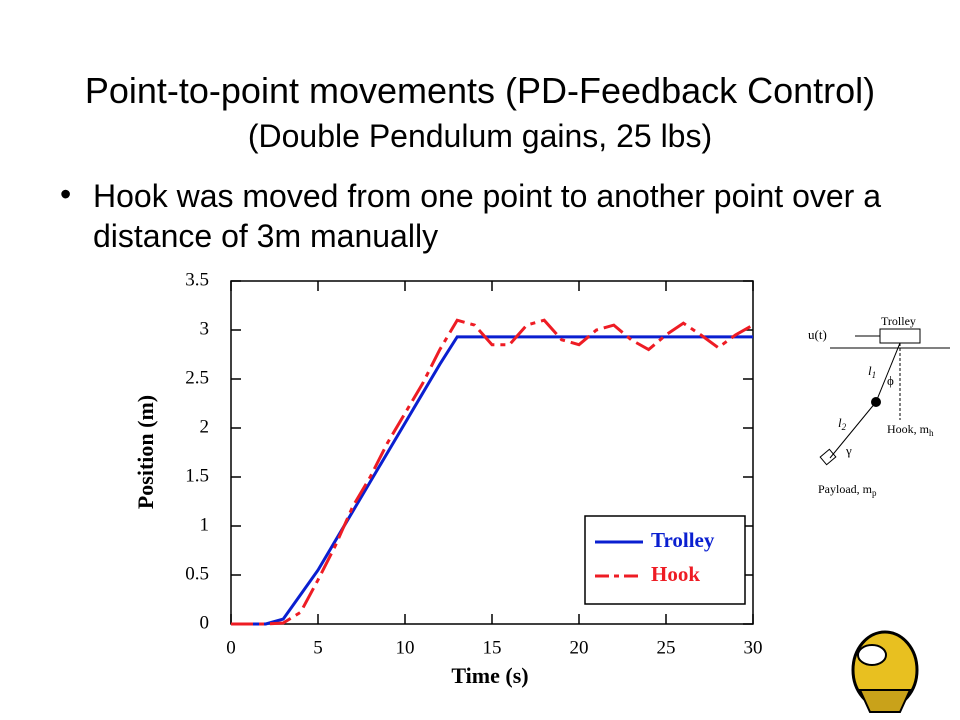  I want to click on x-tick-label: 5, so click(318, 647).